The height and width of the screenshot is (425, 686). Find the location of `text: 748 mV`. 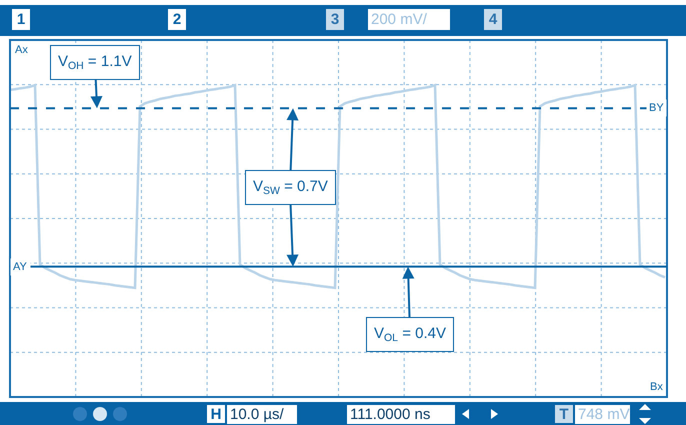

text: 748 mV is located at coordinates (602, 414).